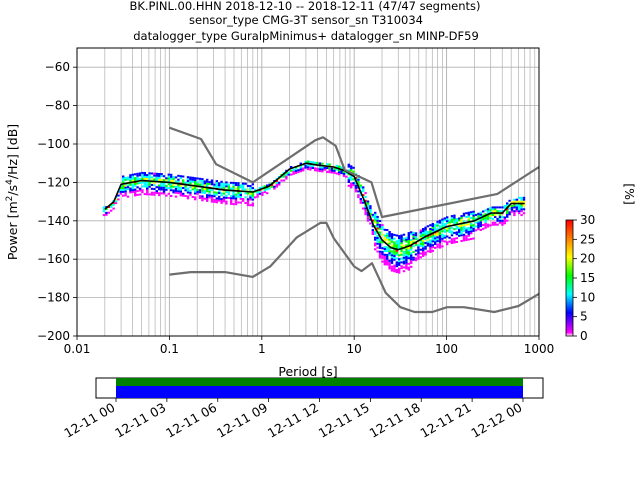 This screenshot has width=640, height=480. What do you see at coordinates (629, 194) in the screenshot?
I see `colorbar-label: [%]` at bounding box center [629, 194].